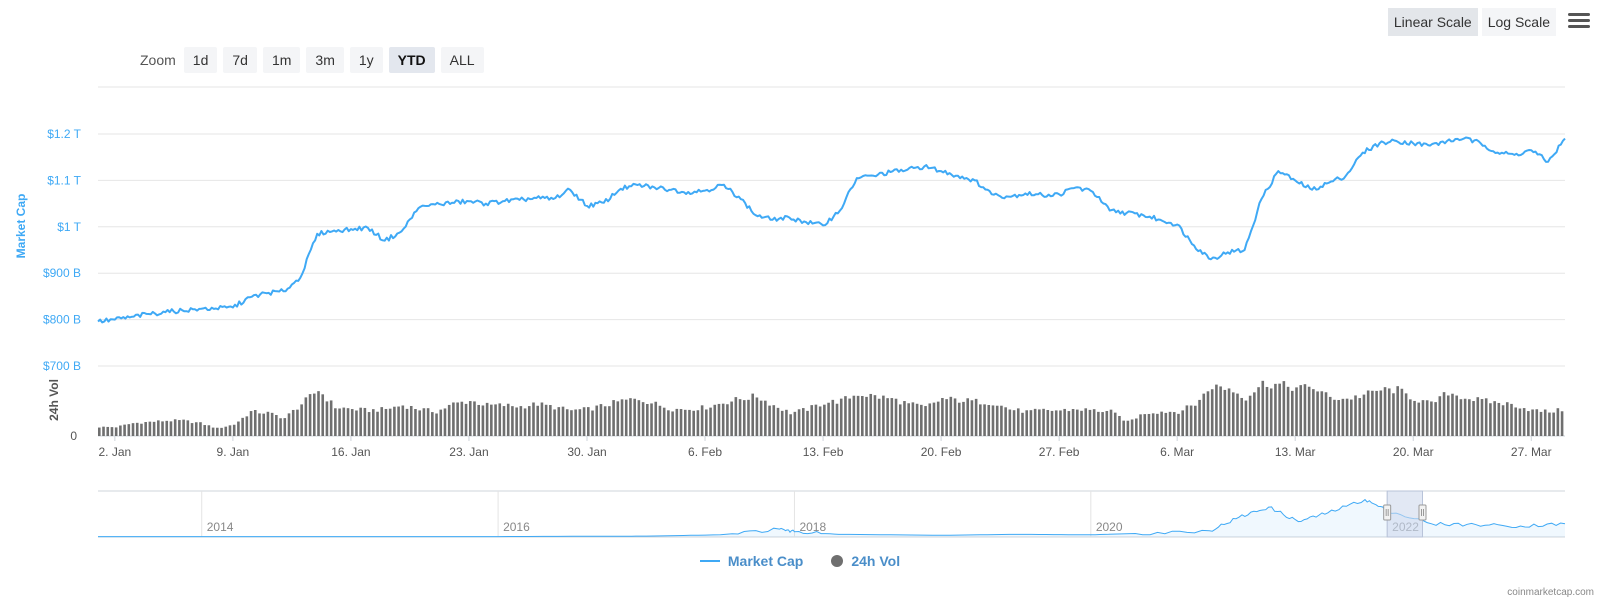 The image size is (1600, 603). I want to click on menu-bar-line, so click(1579, 14).